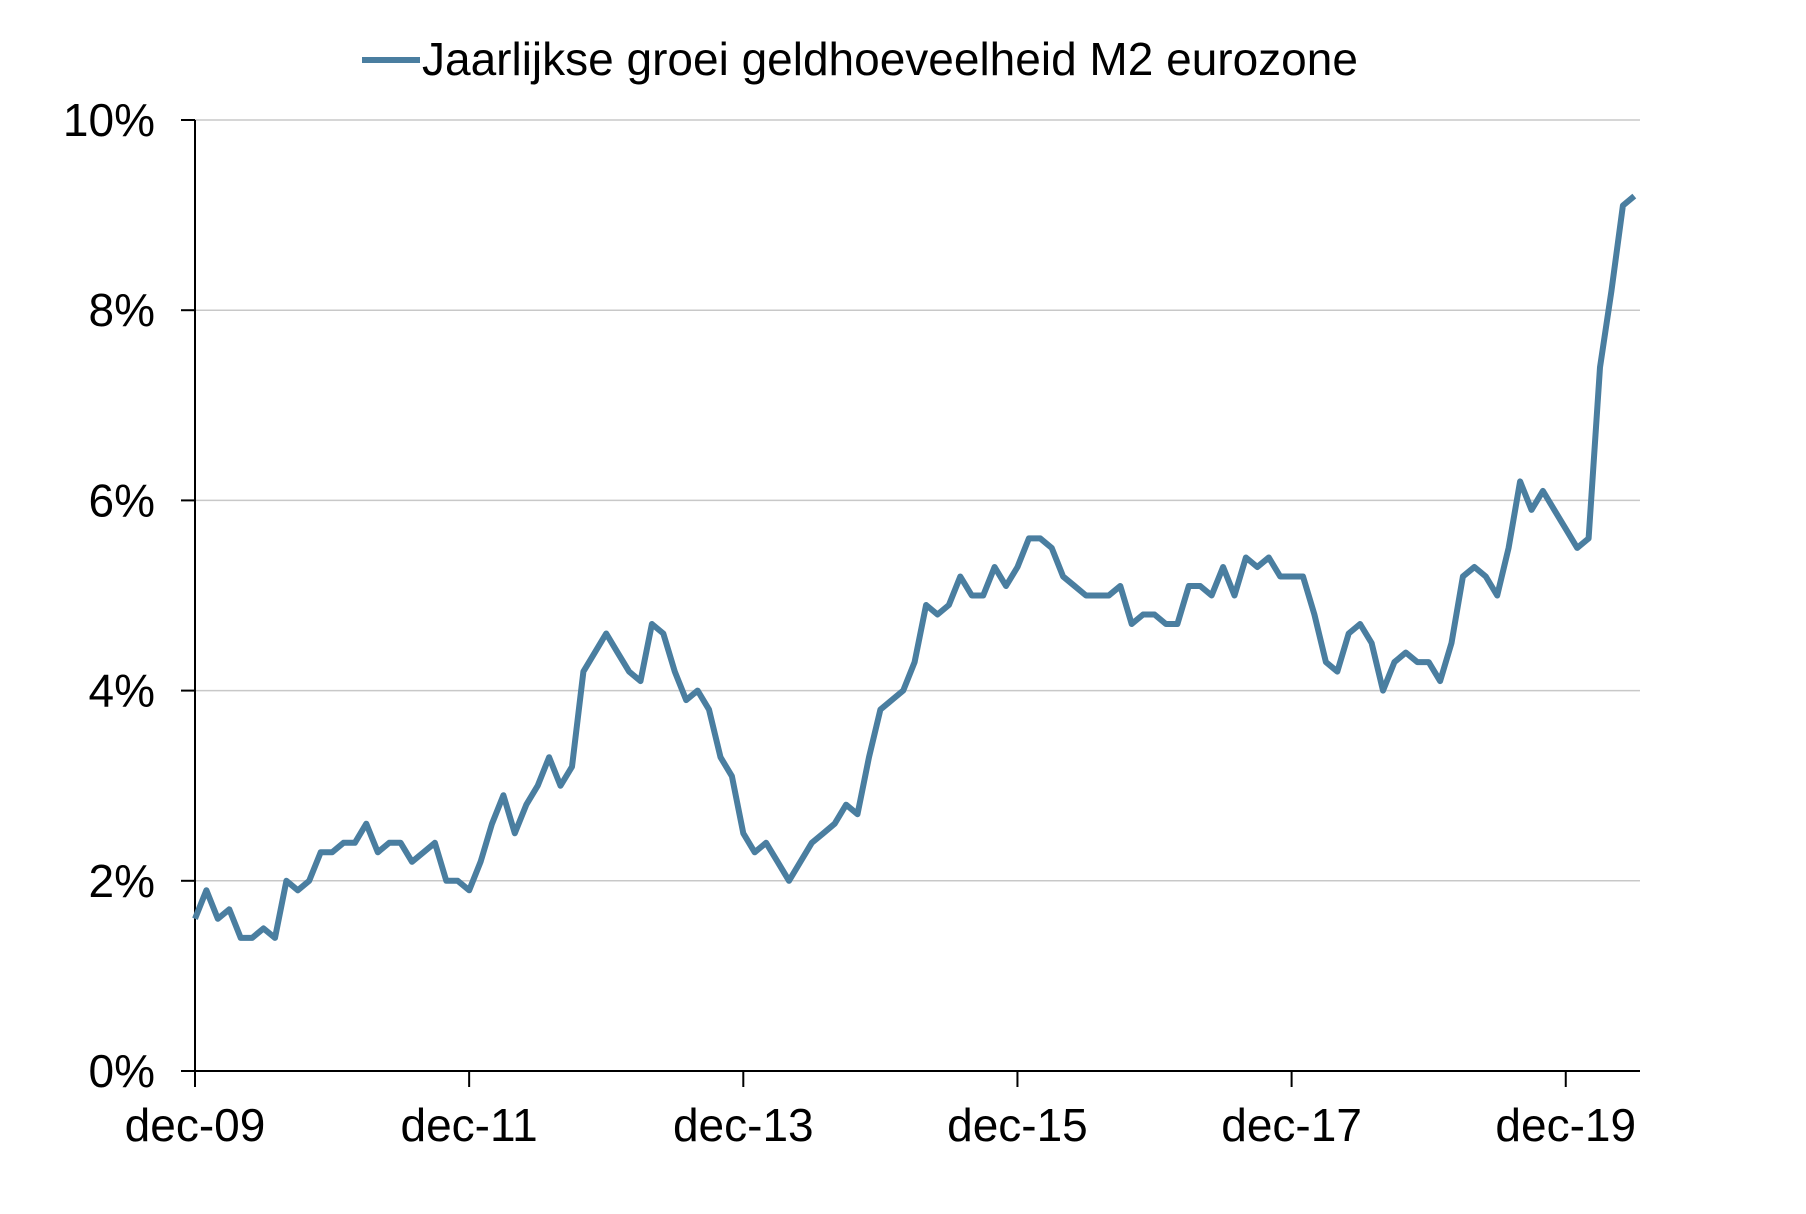  I want to click on y-tick-label: 4%, so click(122, 691).